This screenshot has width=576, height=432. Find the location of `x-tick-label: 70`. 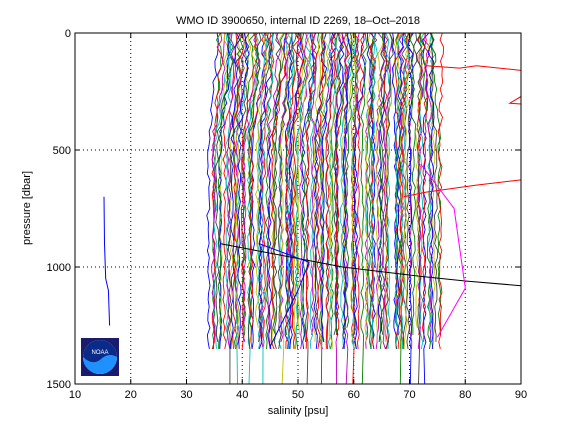

x-tick-label: 70 is located at coordinates (409, 395).